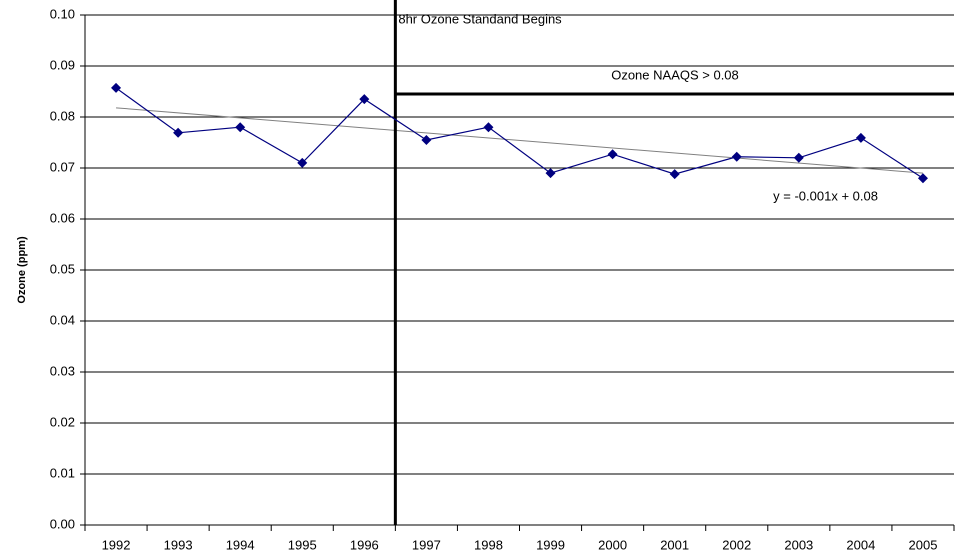 This screenshot has height=554, width=955. Describe the element at coordinates (364, 544) in the screenshot. I see `x-tick-label: 1996` at that location.